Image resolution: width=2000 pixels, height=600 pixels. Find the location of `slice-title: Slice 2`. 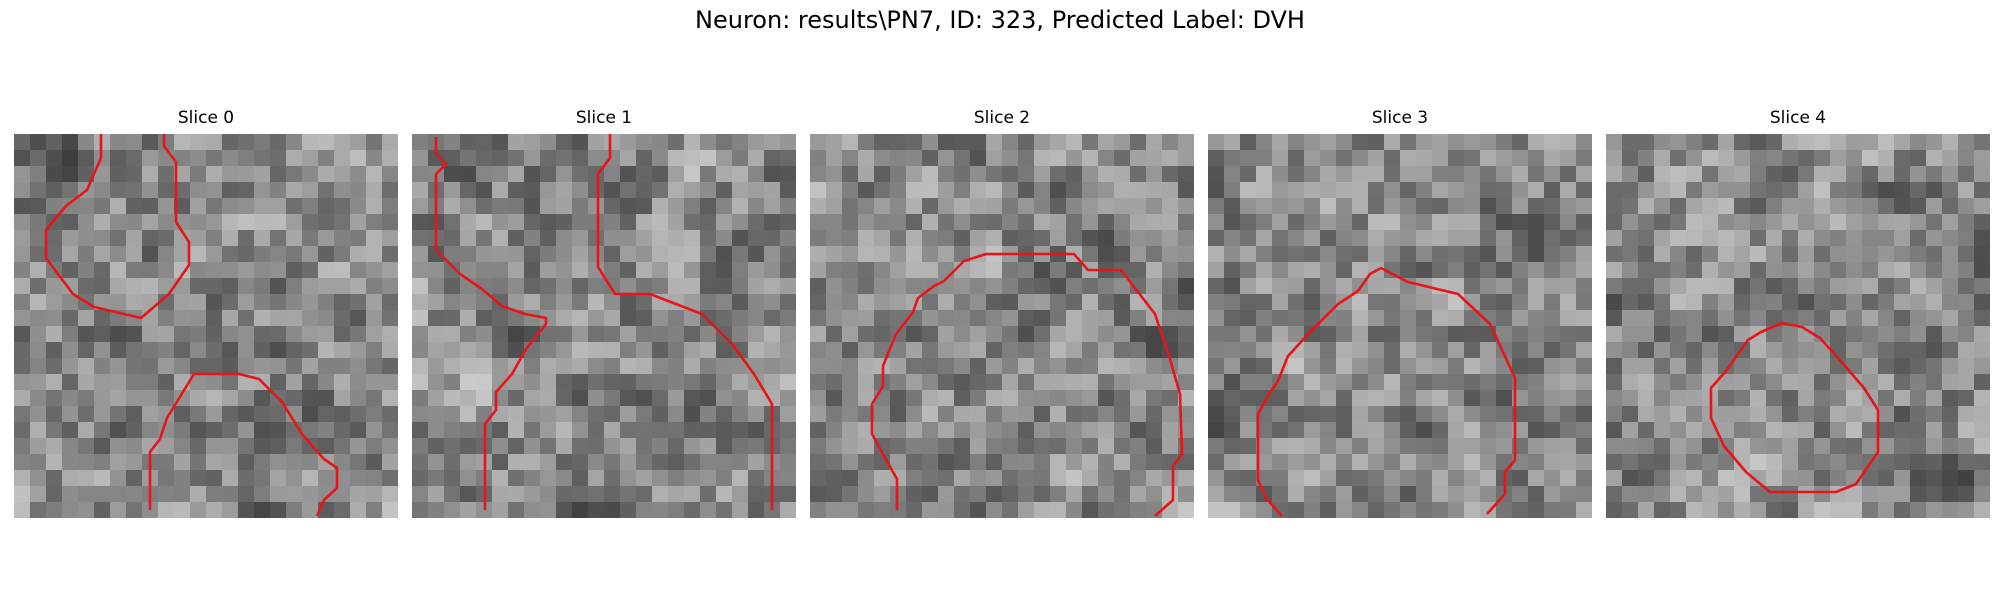

slice-title: Slice 2 is located at coordinates (1002, 118).